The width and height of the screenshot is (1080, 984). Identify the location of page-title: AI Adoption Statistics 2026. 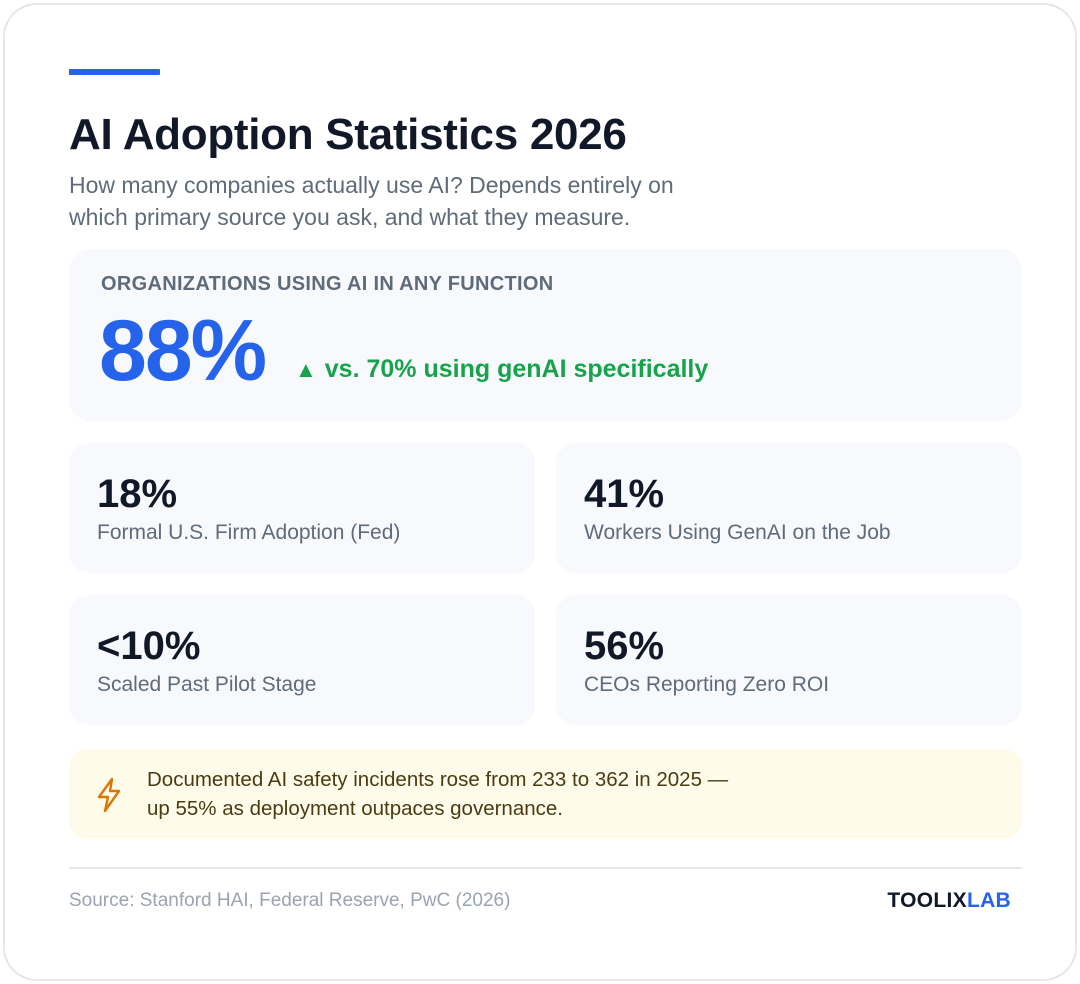
(348, 134).